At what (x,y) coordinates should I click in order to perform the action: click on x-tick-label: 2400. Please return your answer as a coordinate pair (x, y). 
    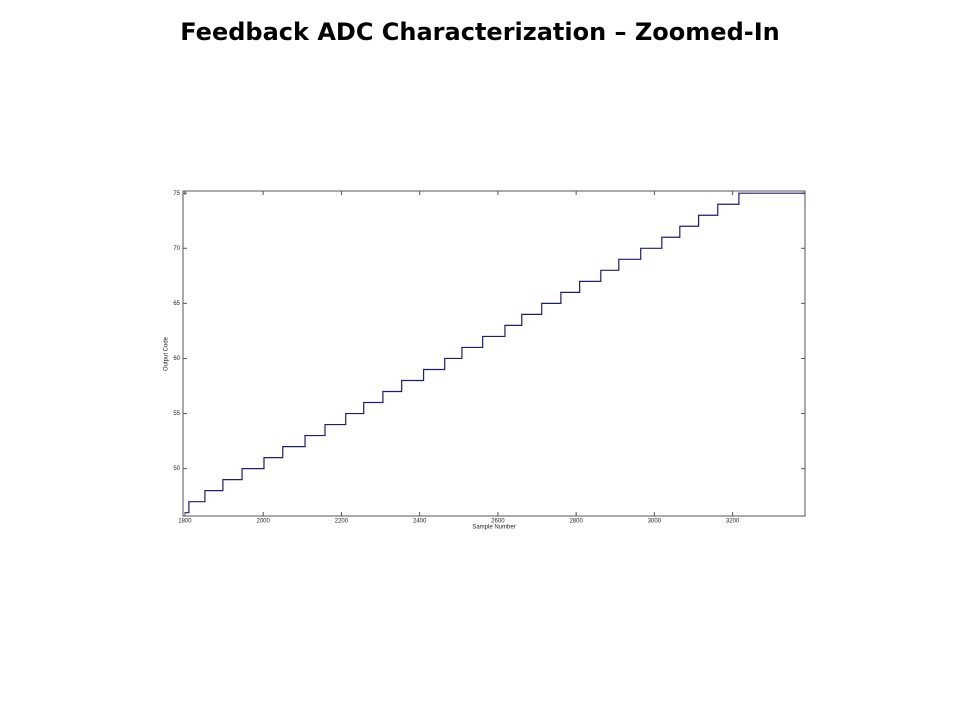
    Looking at the image, I should click on (420, 522).